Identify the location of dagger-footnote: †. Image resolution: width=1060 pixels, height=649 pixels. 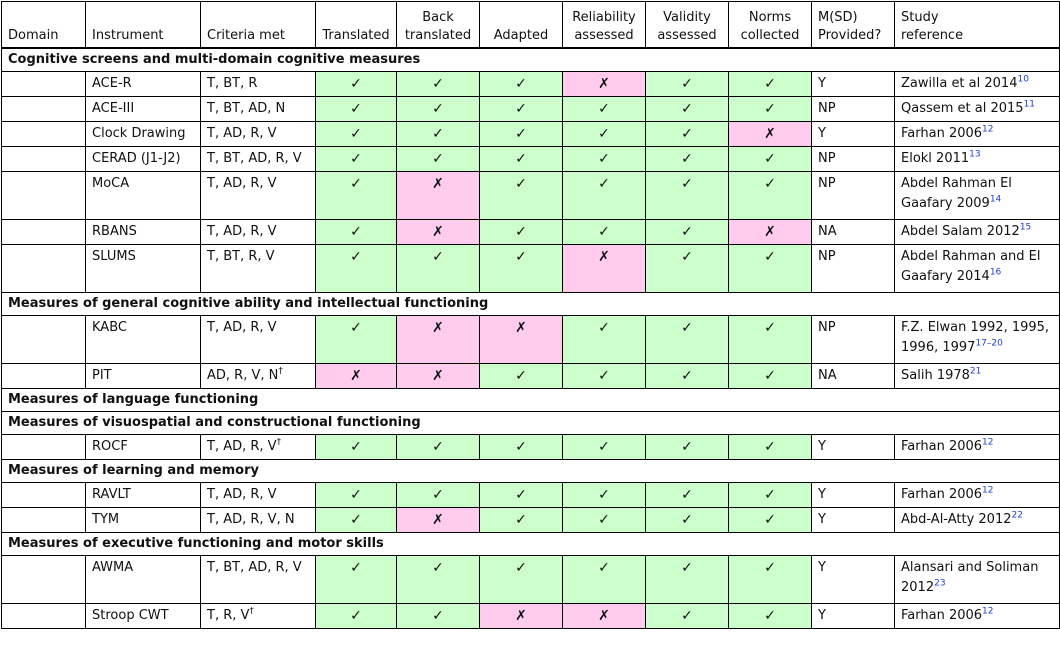
(251, 611).